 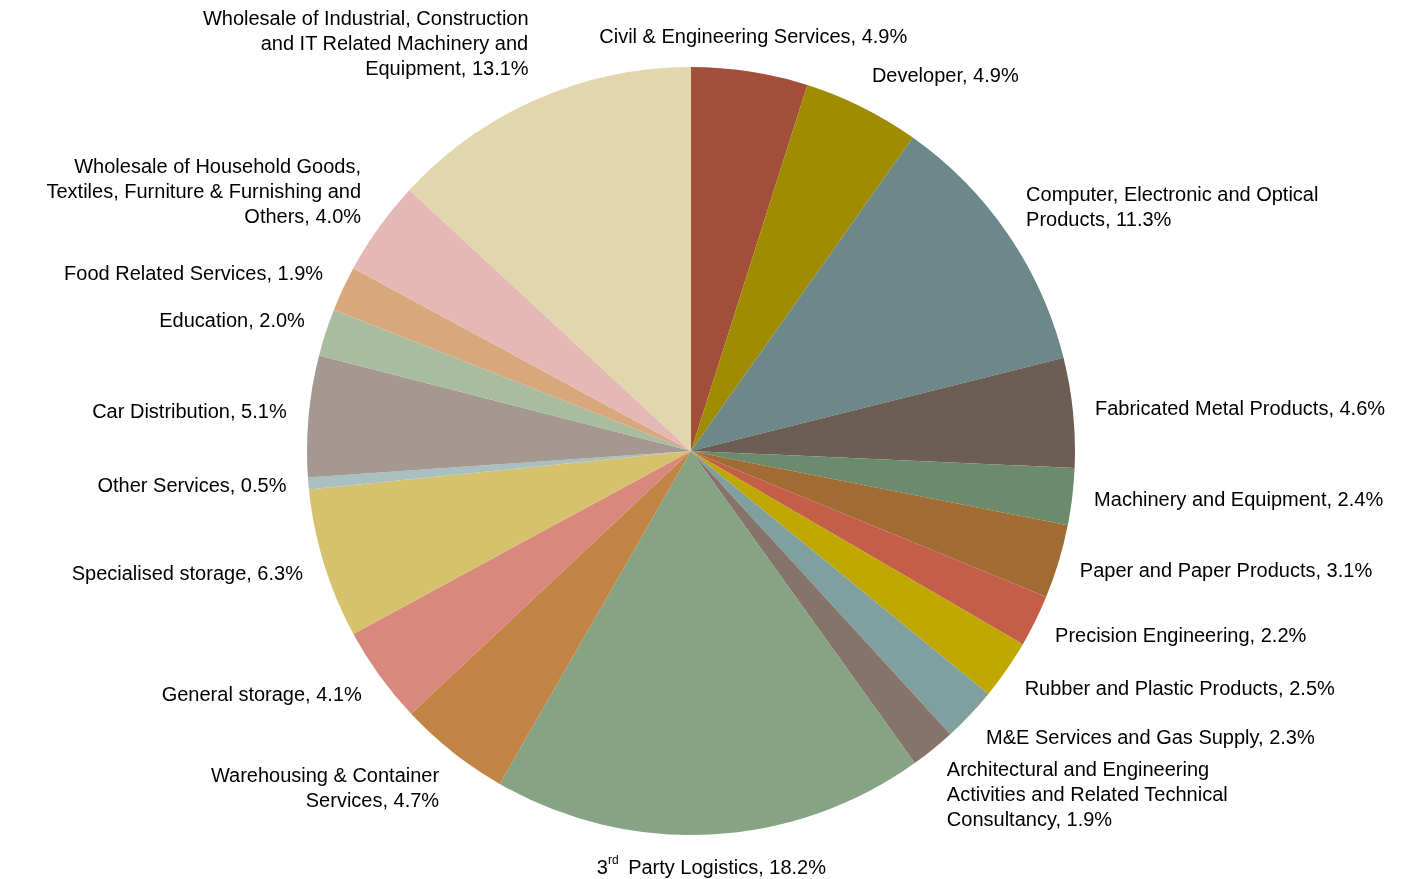 What do you see at coordinates (1087, 793) in the screenshot?
I see `slice-label: Architectural and Engineering Activities and Related Technical Consultancy, 1.9%` at bounding box center [1087, 793].